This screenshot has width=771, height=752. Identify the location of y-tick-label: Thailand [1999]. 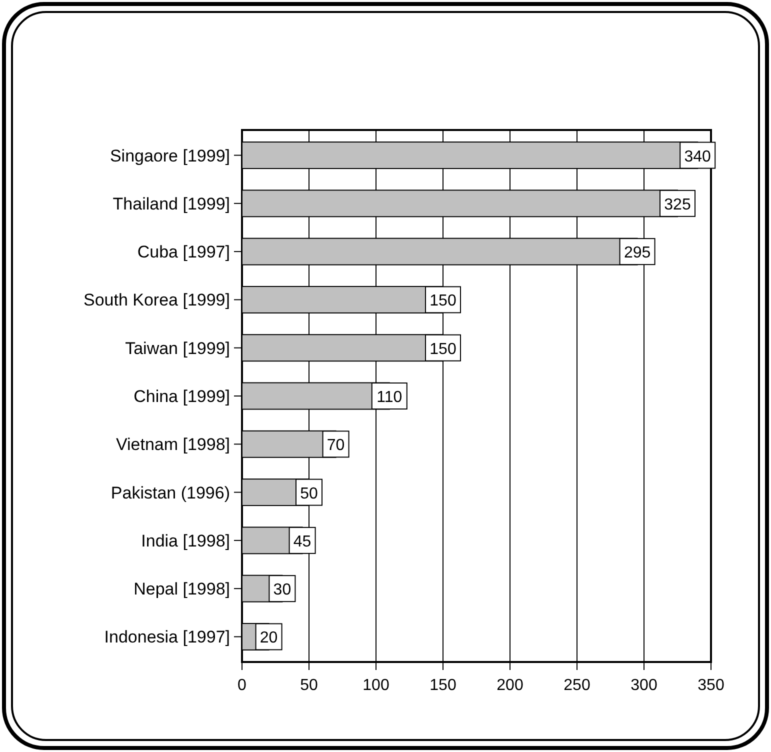
(171, 204).